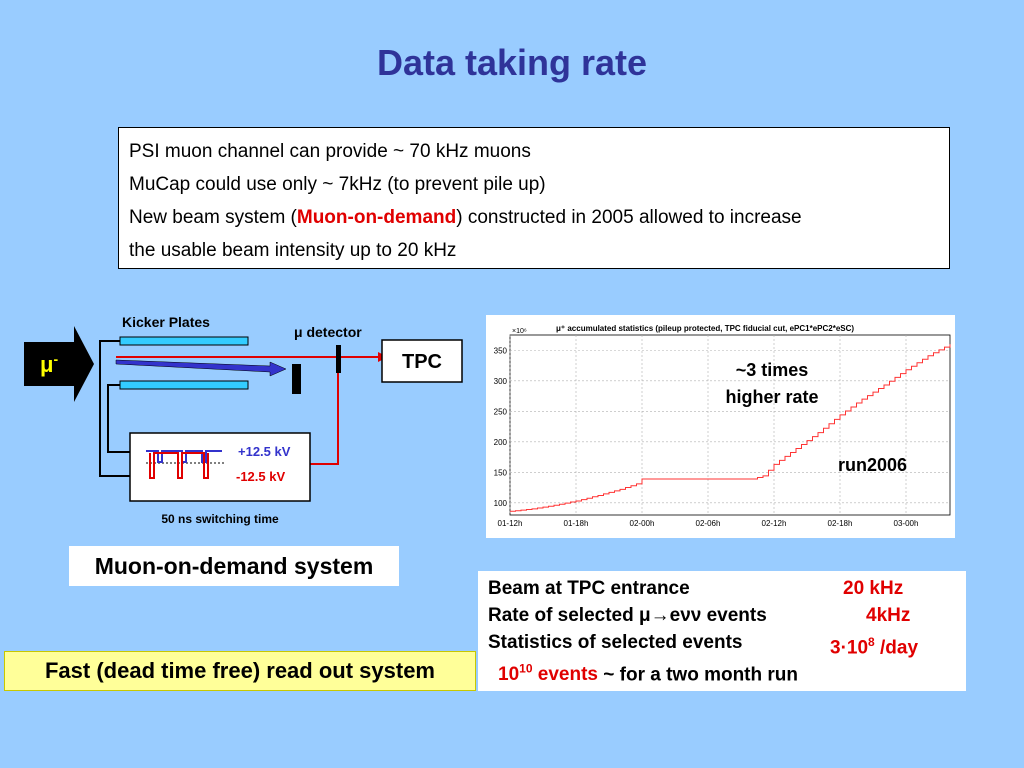 The image size is (1024, 768). I want to click on annotation-run2006: run2006, so click(872, 465).